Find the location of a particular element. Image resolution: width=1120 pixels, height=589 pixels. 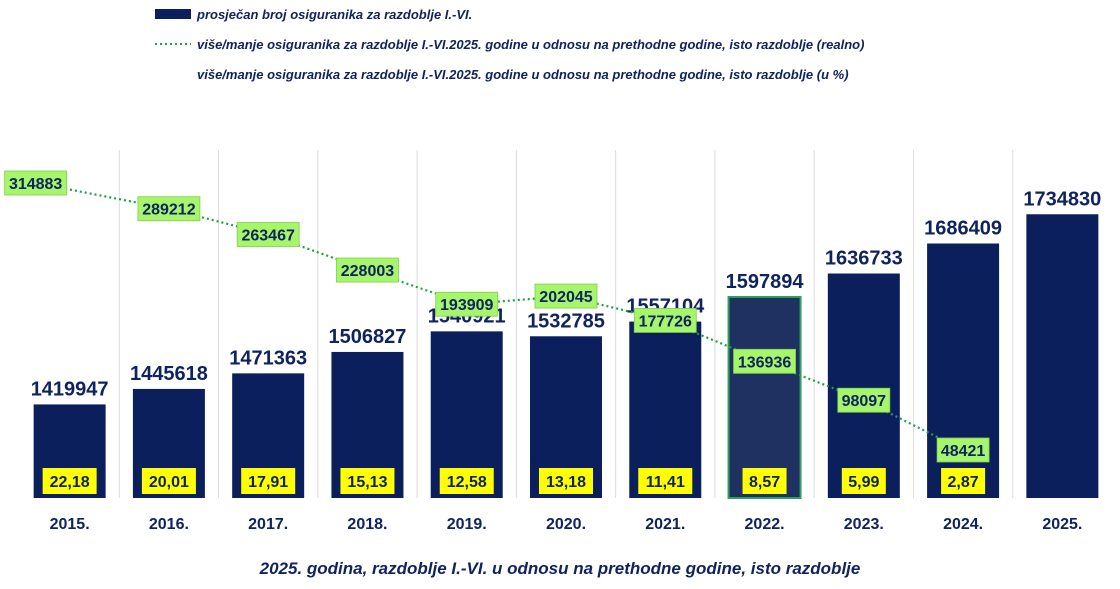

line-value-label: 136936 is located at coordinates (764, 362).